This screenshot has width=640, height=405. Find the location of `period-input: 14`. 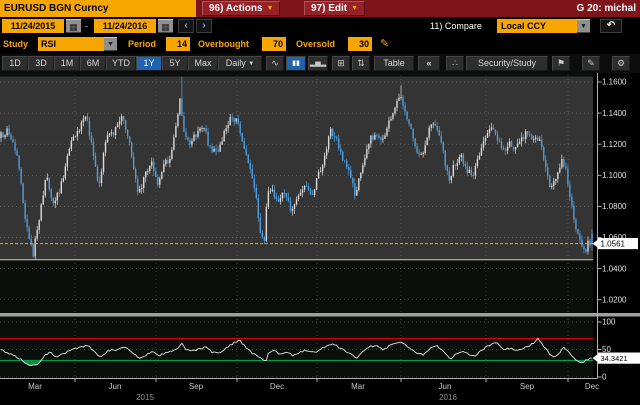

period-input: 14 is located at coordinates (178, 44).